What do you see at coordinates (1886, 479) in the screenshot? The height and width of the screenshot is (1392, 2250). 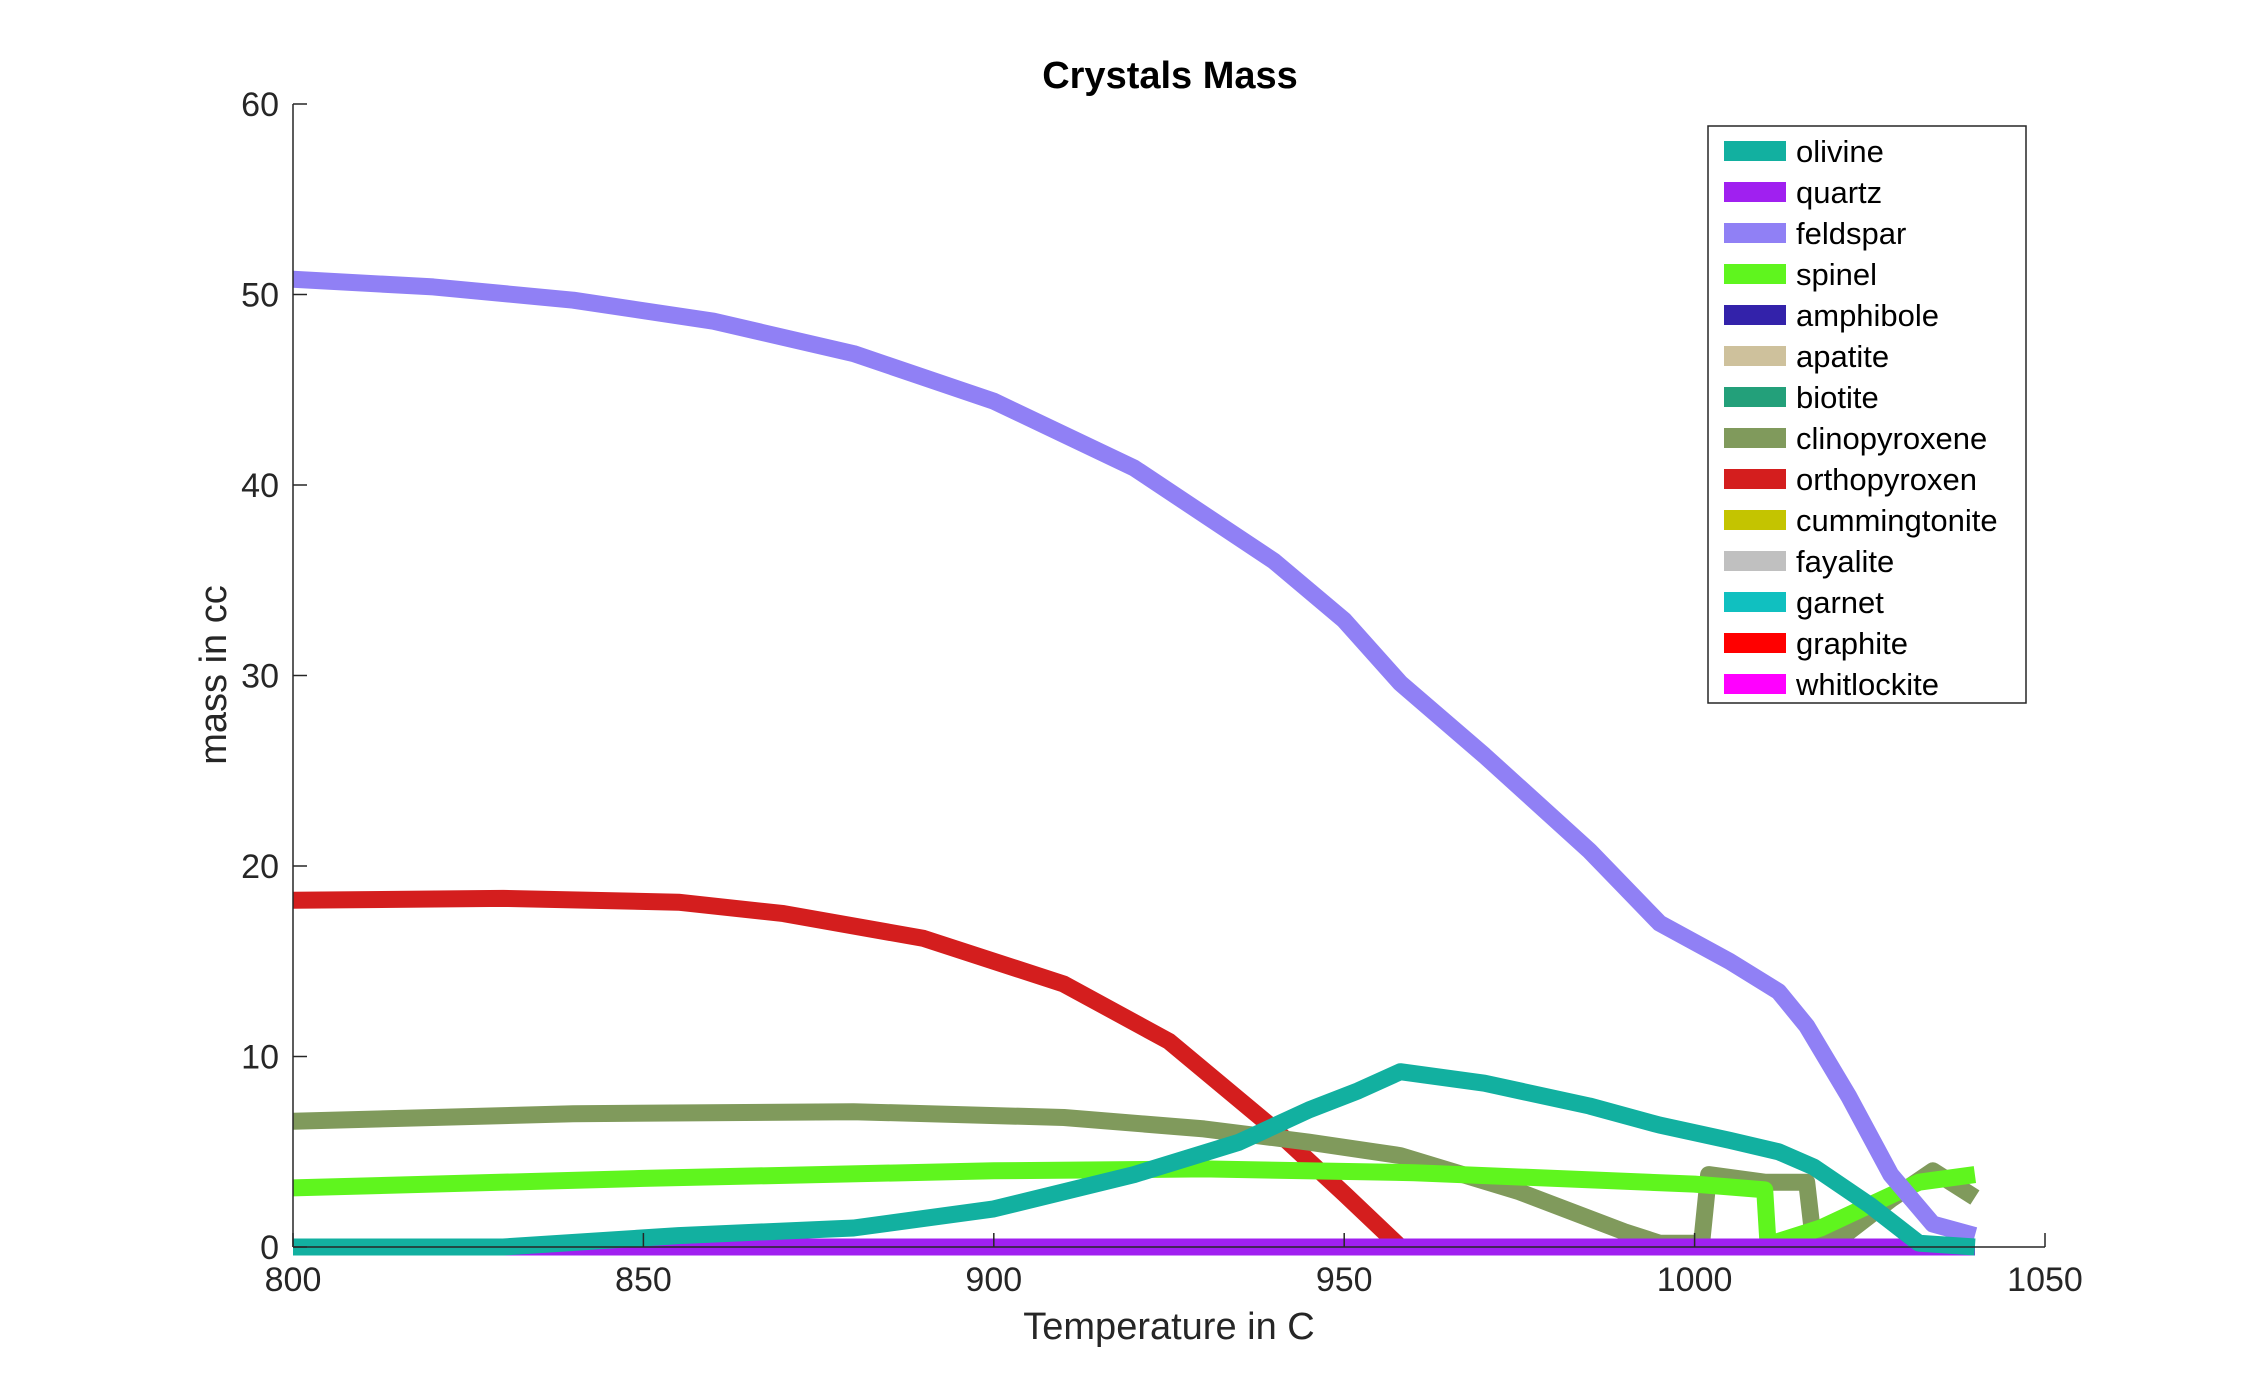 I see `legend-label-orthopyroxen: orthopyroxen` at bounding box center [1886, 479].